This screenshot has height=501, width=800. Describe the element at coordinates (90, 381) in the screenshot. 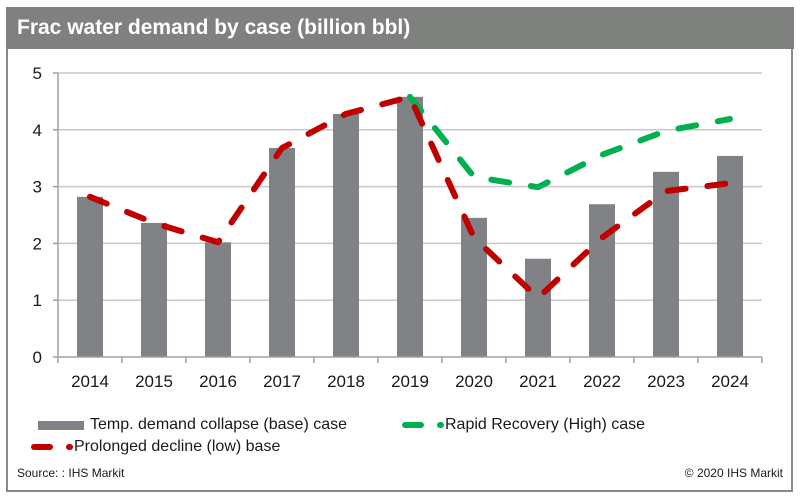

I see `x-tick-label: 2014` at that location.